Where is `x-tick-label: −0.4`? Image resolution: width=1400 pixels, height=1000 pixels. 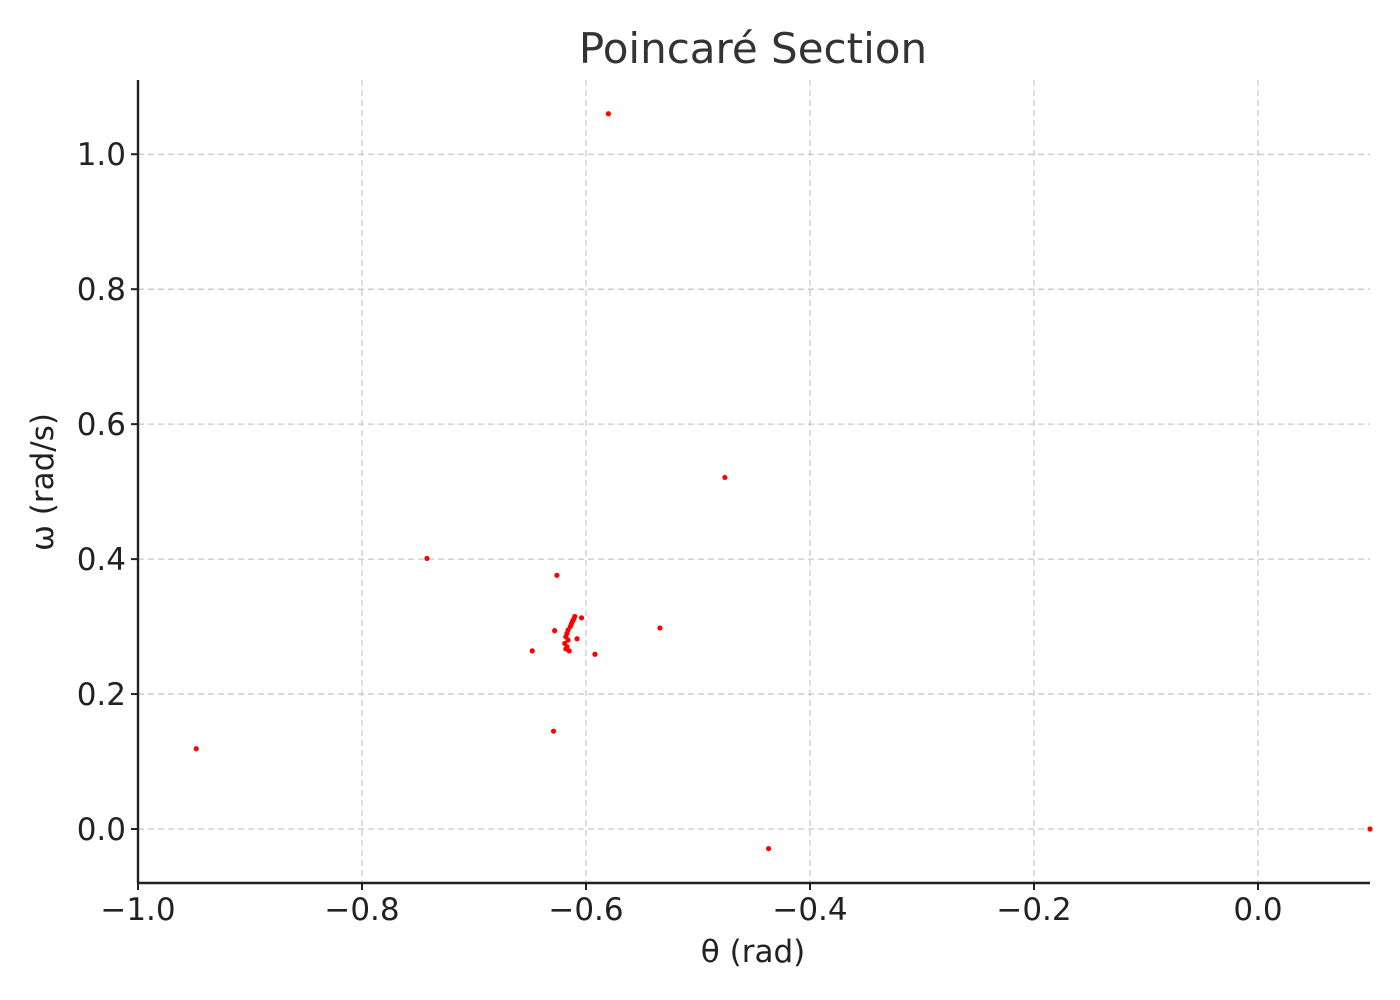 x-tick-label: −0.4 is located at coordinates (809, 910).